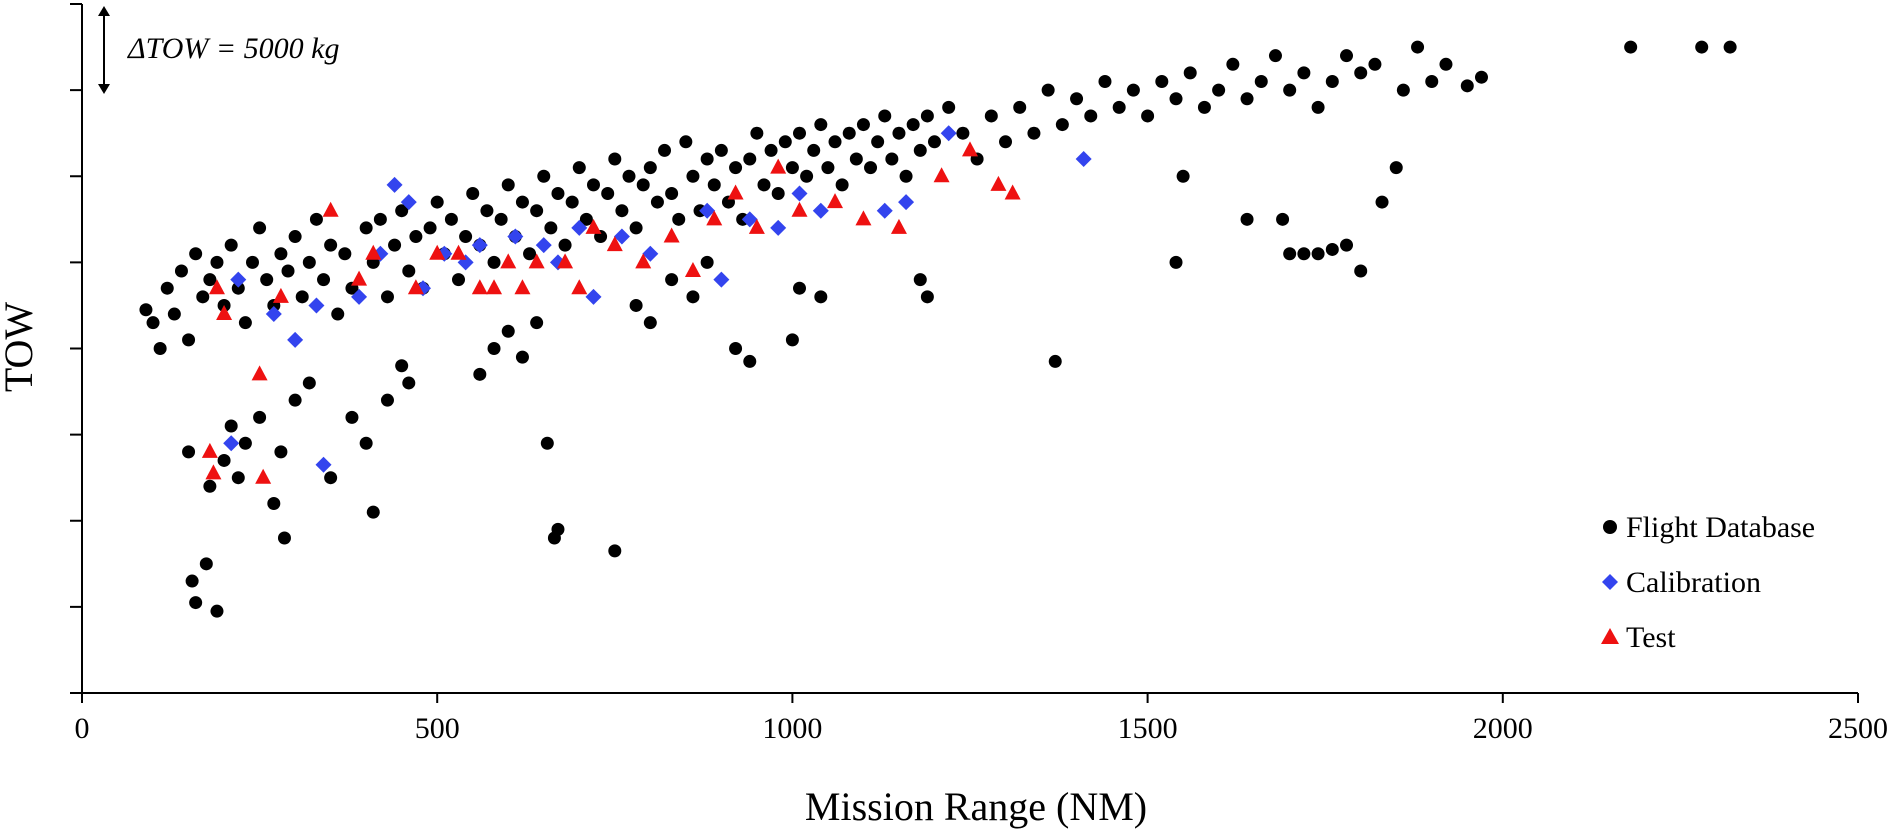 The image size is (1901, 833). Describe the element at coordinates (1693, 582) in the screenshot. I see `legend-label-calibration: Calibration` at that location.